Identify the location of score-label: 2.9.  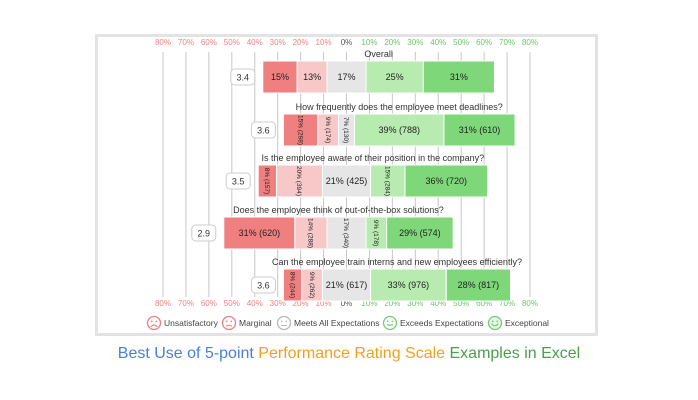
(204, 234).